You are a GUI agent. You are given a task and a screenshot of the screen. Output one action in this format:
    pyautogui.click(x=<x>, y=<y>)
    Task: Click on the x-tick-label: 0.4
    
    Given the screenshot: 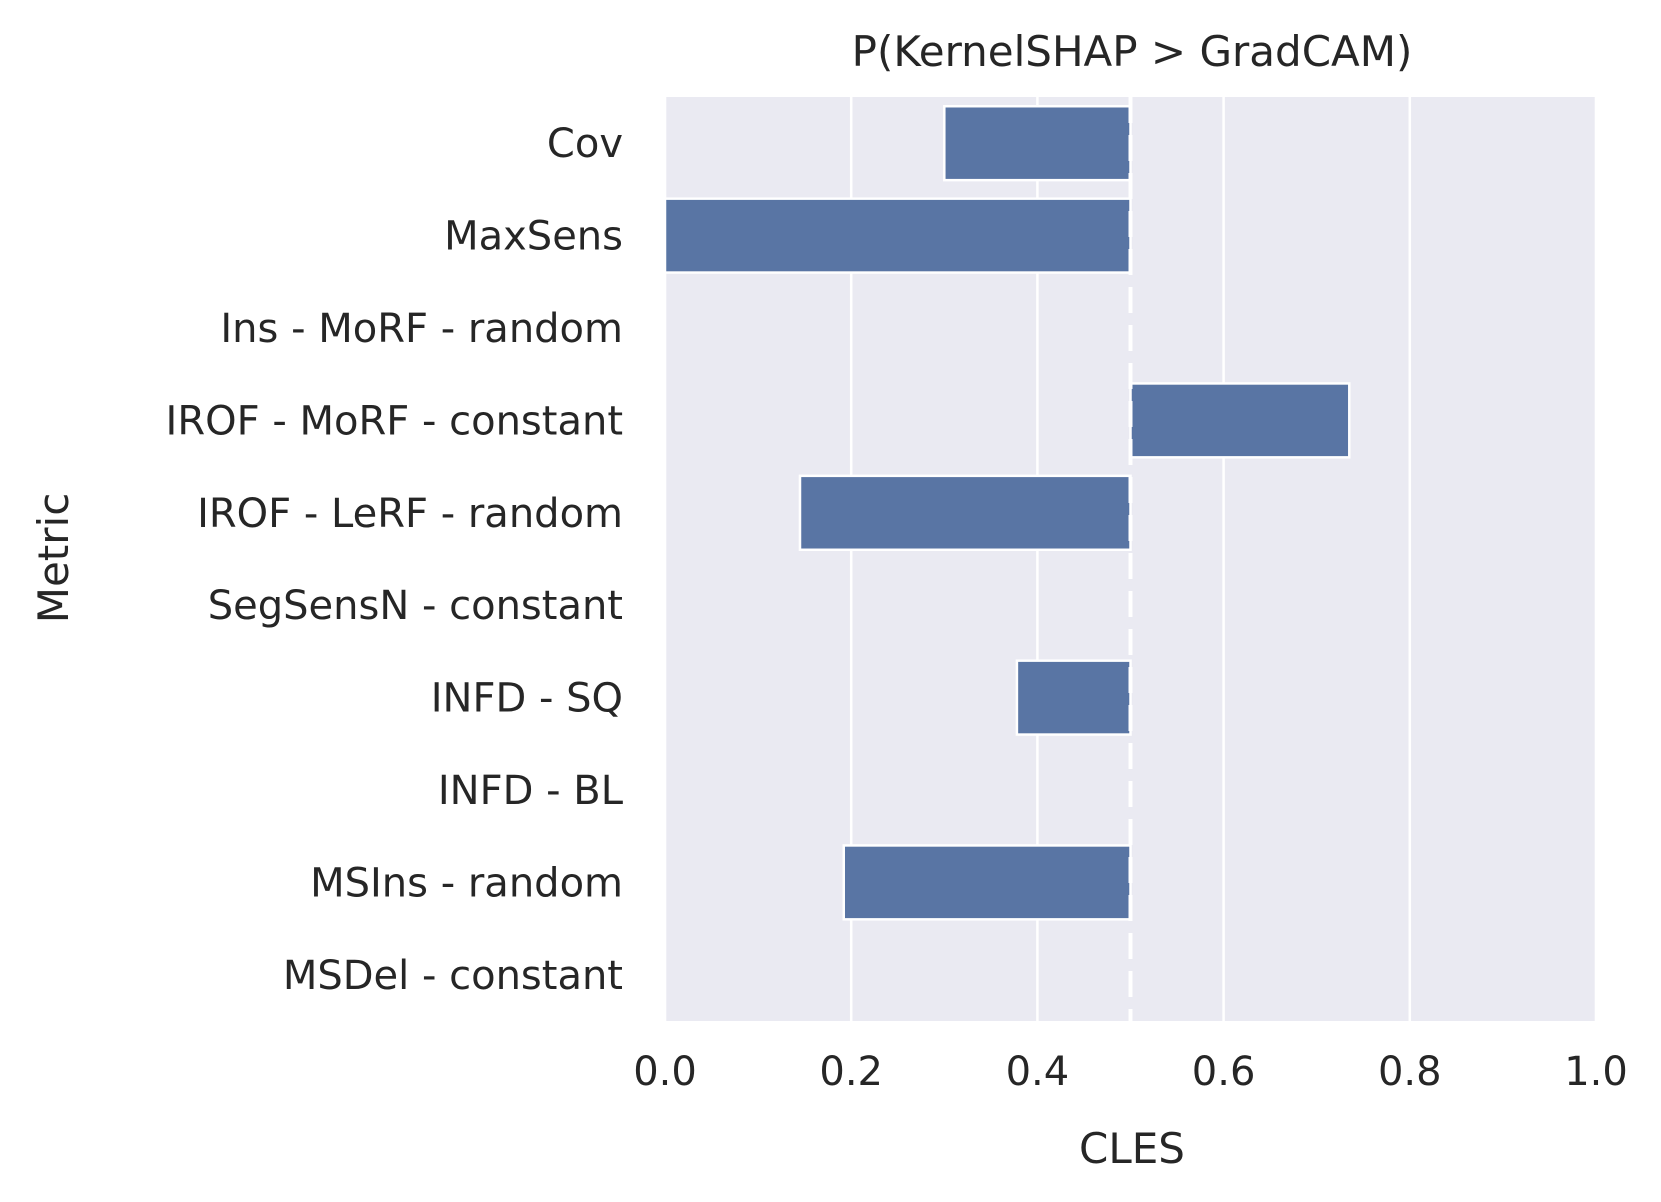 What is the action you would take?
    pyautogui.click(x=1038, y=1072)
    